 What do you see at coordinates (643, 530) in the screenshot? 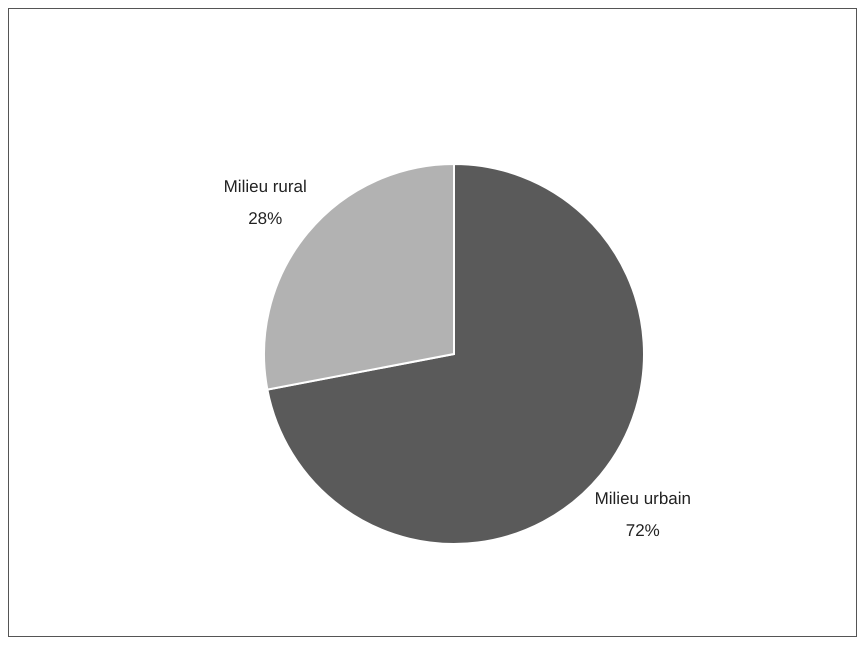
I see `data-label: 72%` at bounding box center [643, 530].